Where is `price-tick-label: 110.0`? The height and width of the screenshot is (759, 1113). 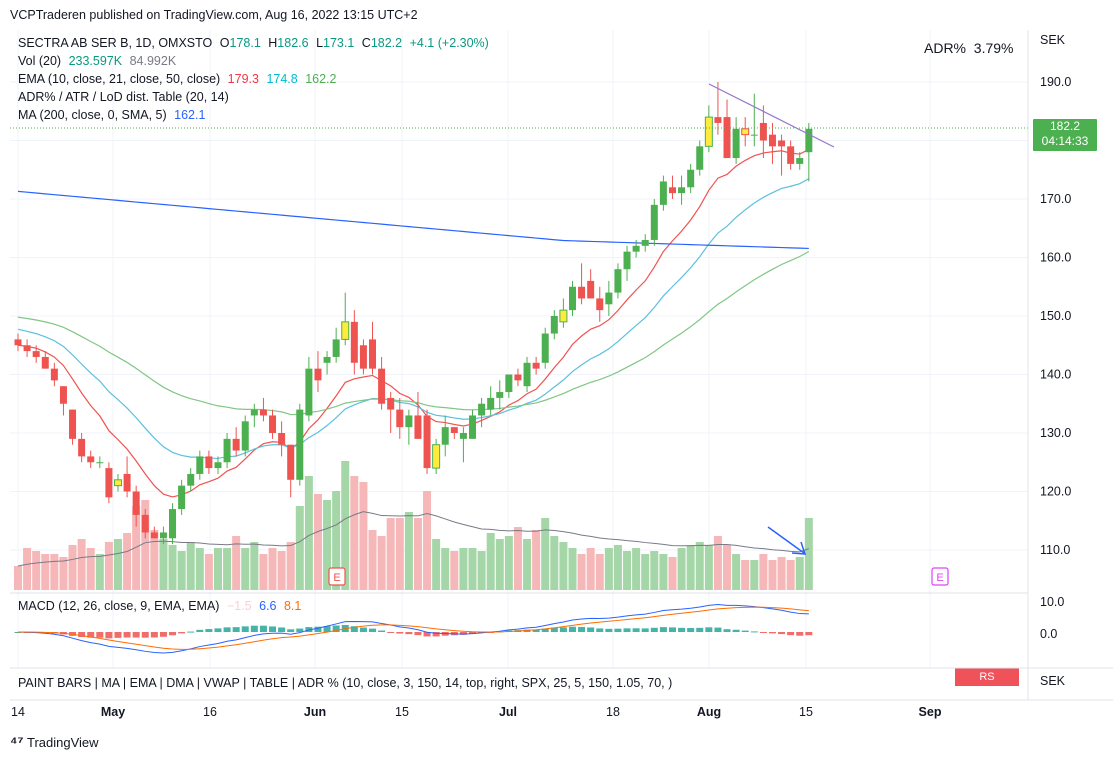 price-tick-label: 110.0 is located at coordinates (1055, 550).